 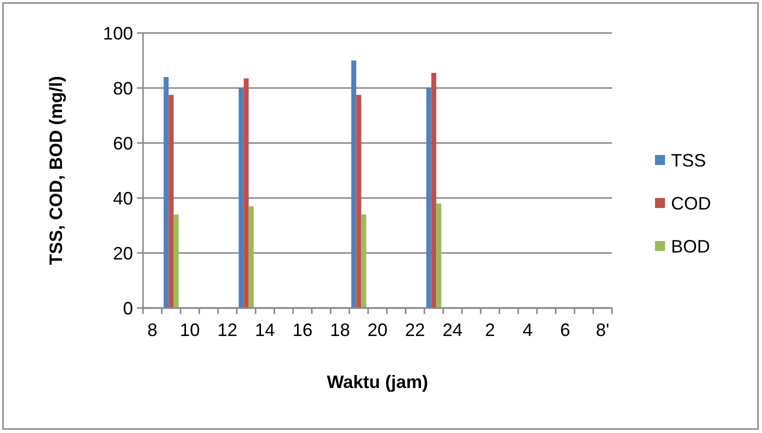 I want to click on y-tick-label: 20, so click(x=122, y=253).